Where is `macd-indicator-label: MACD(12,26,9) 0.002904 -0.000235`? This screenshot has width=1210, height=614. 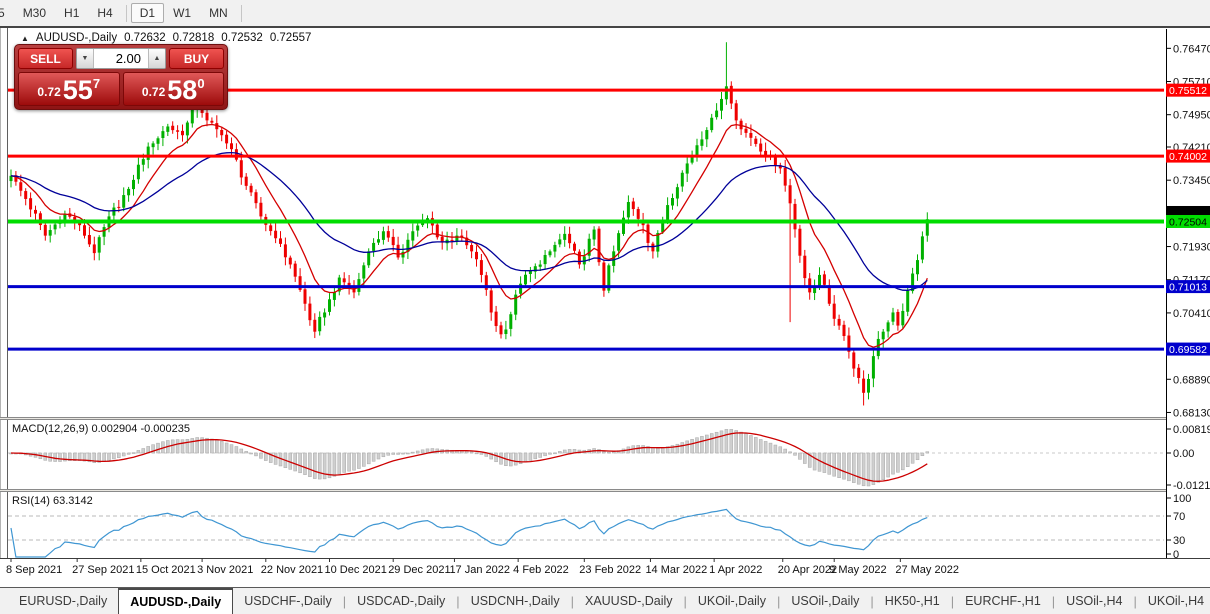 macd-indicator-label: MACD(12,26,9) 0.002904 -0.000235 is located at coordinates (101, 429).